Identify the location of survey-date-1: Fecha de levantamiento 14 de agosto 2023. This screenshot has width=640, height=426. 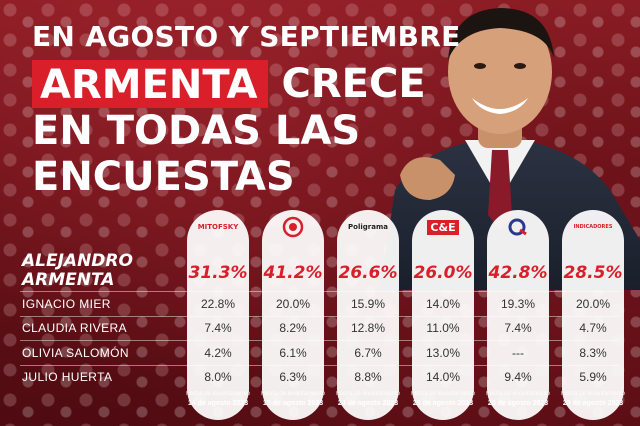
(218, 399).